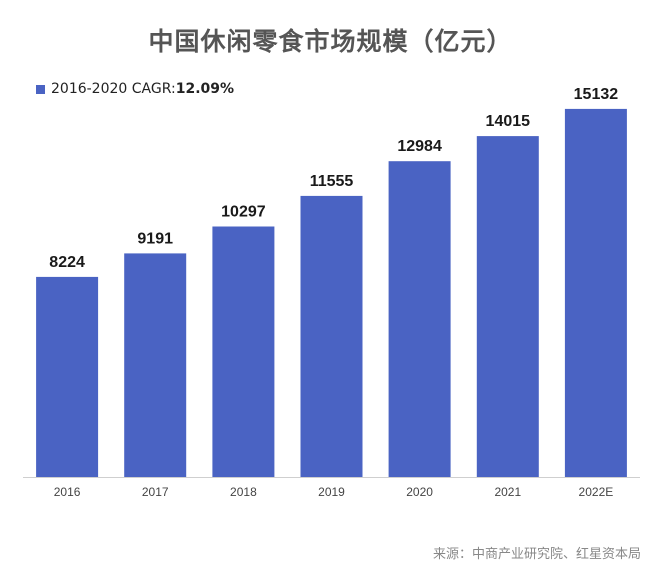 Image resolution: width=661 pixels, height=571 pixels. I want to click on chart-title: 中国休闲零食市场规模（亿元）, so click(330, 41).